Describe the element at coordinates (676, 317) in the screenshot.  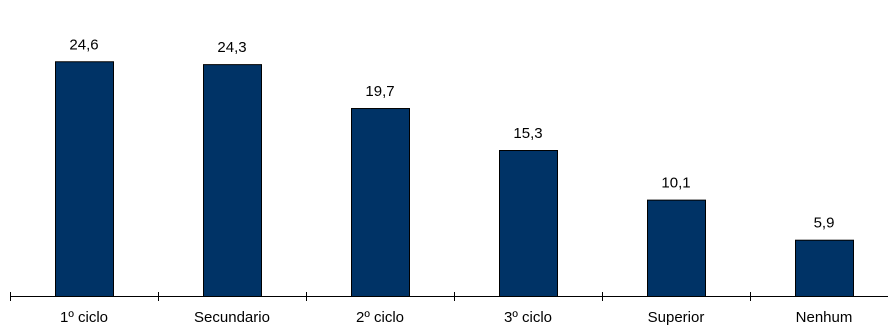
I see `category-tick-label: Superior` at that location.